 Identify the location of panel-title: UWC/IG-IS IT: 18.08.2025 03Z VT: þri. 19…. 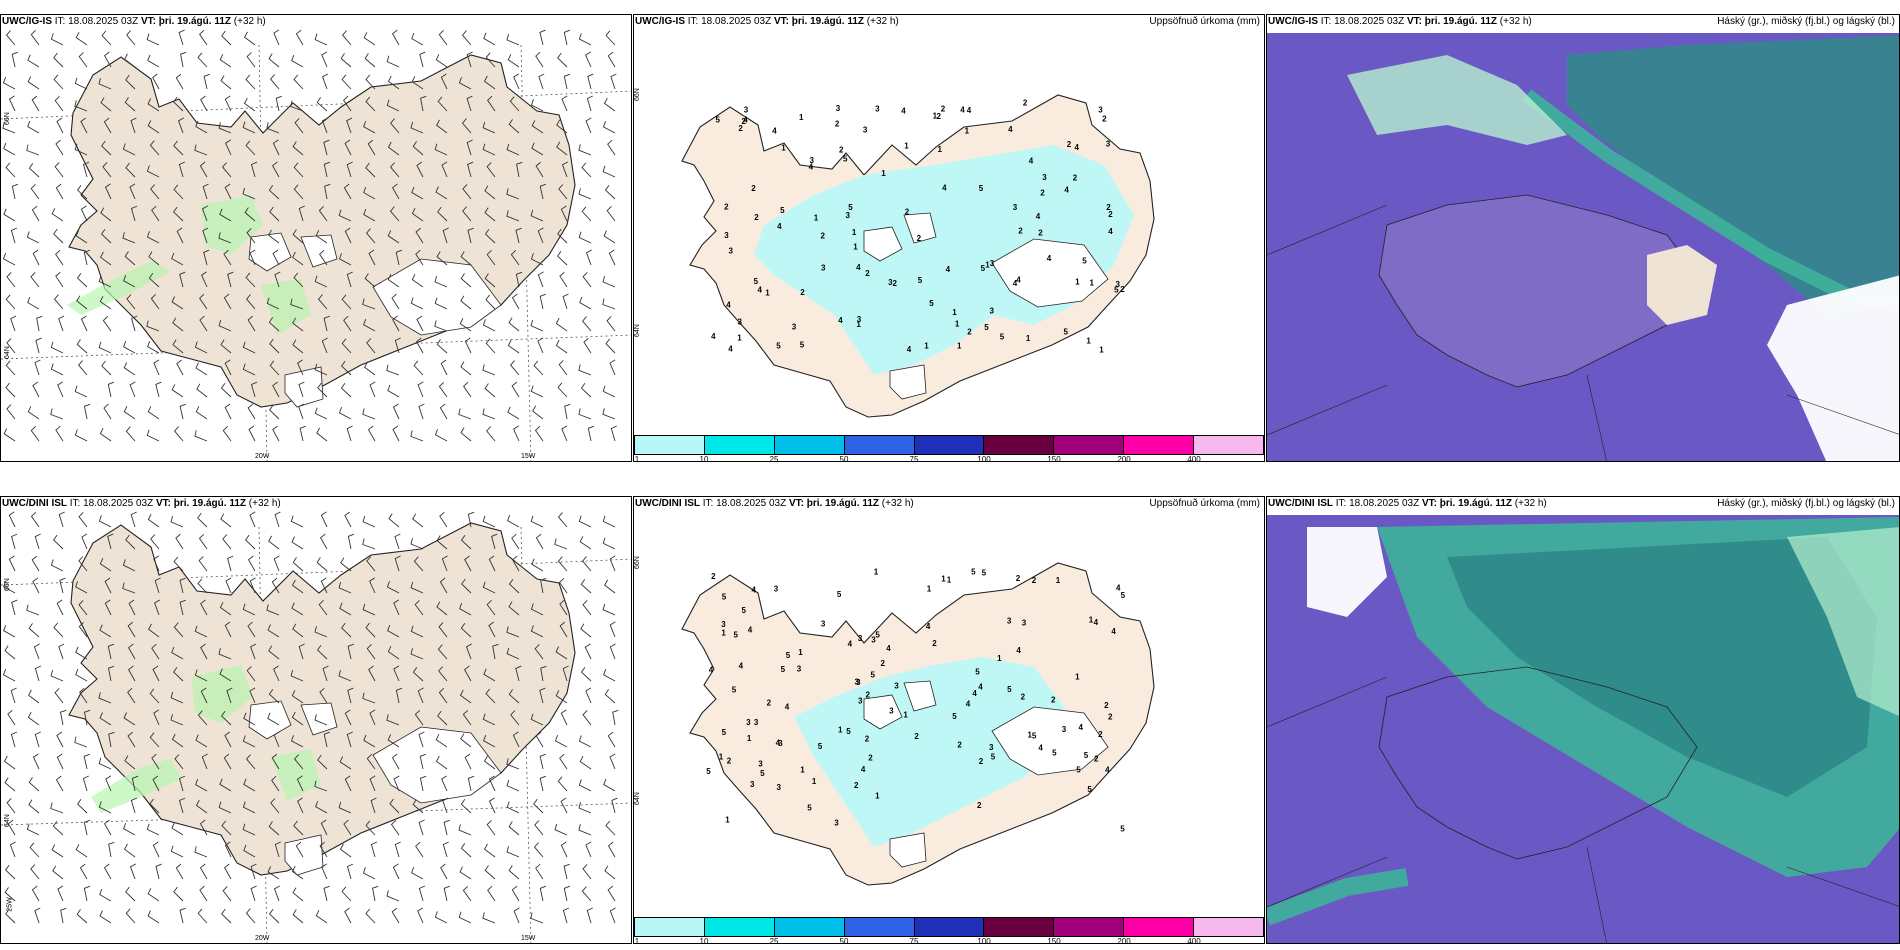
(767, 22).